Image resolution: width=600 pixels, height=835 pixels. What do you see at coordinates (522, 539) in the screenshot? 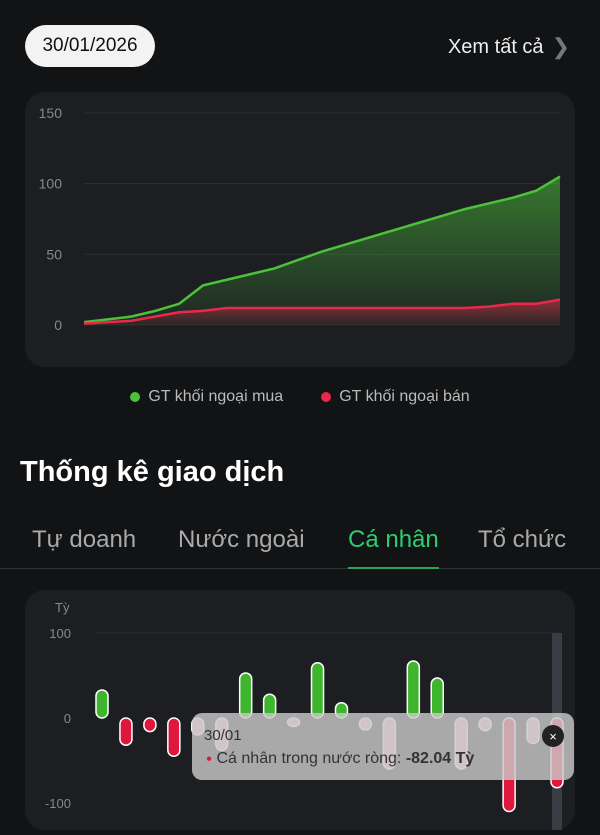
I see `tab-to-chuc: Tổ chức` at bounding box center [522, 539].